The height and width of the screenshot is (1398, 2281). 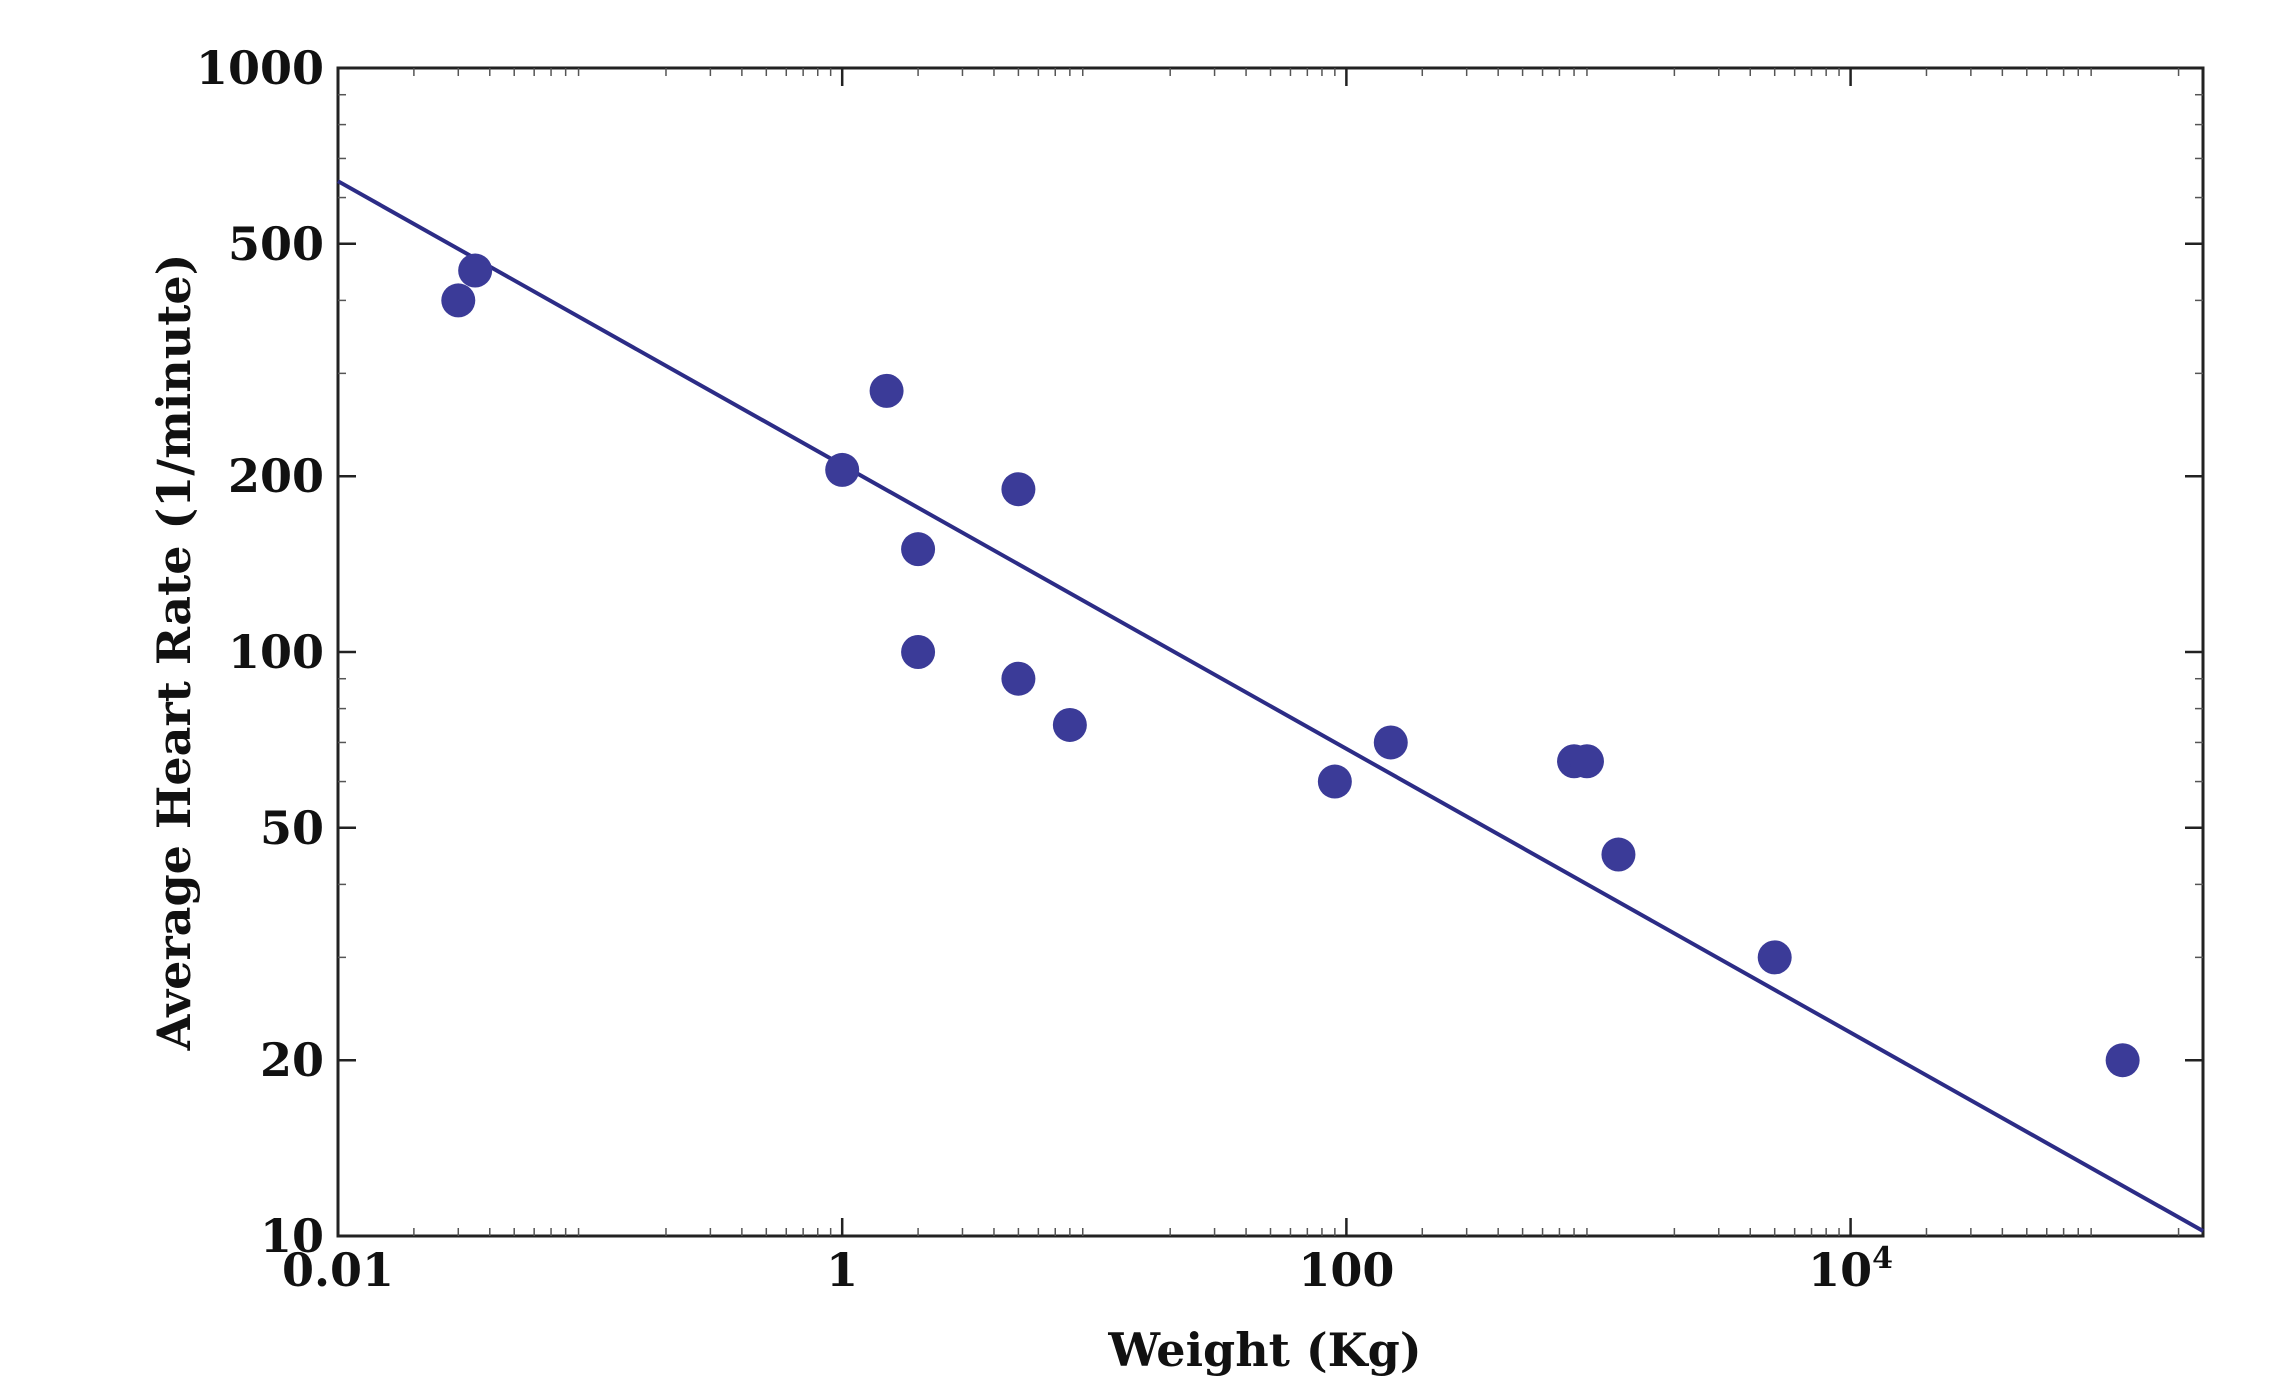 I want to click on y-tick-label: 200, so click(x=276, y=476).